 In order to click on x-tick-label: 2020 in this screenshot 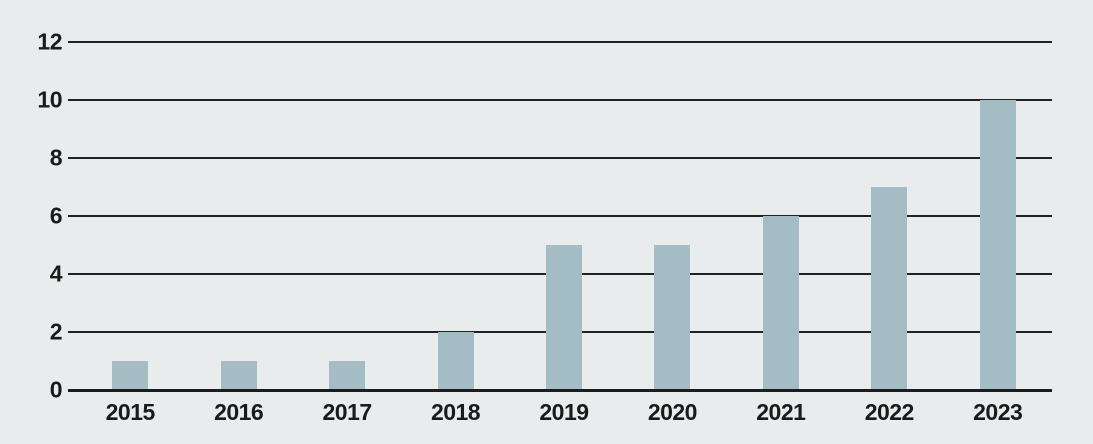, I will do `click(672, 412)`.